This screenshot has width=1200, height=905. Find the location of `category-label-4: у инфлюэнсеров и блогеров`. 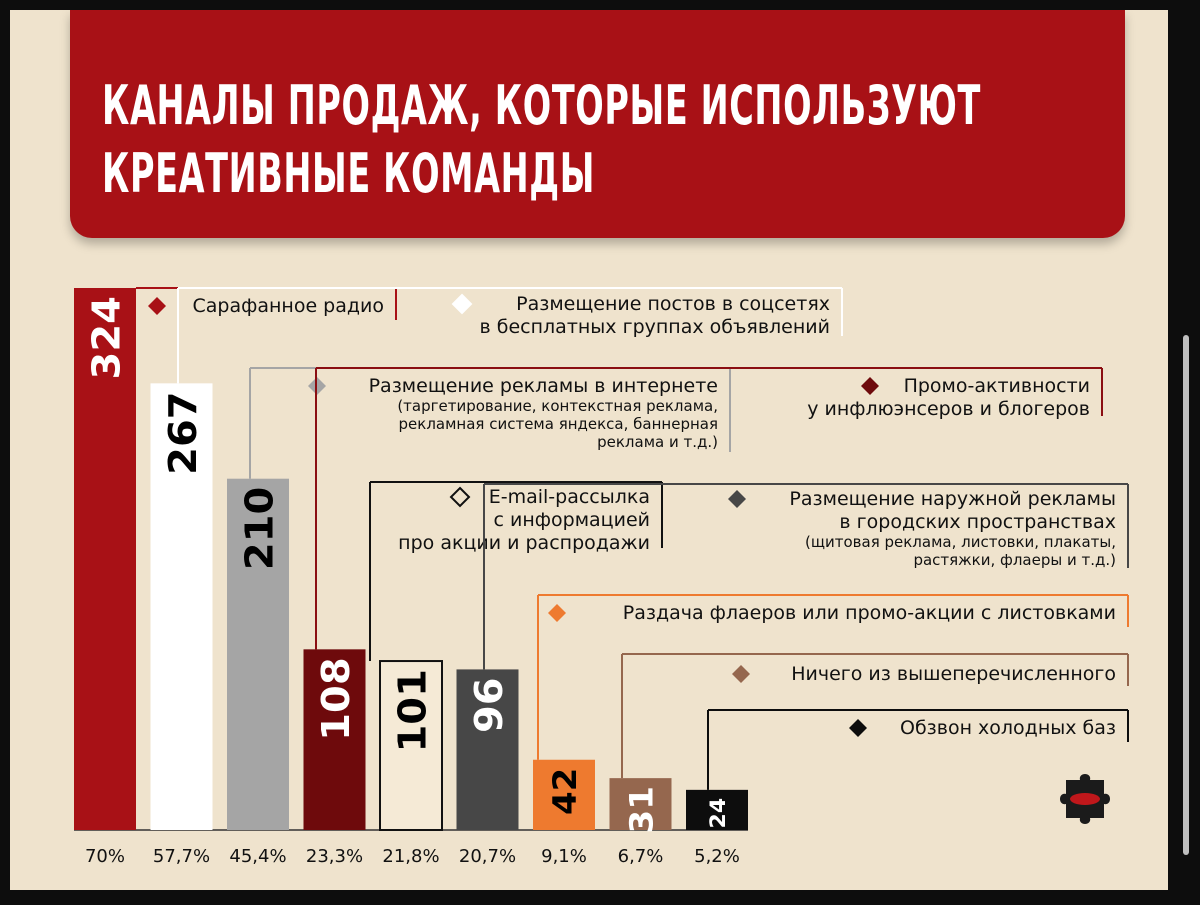

category-label-4: у инфлюэнсеров и блогеров is located at coordinates (948, 409).